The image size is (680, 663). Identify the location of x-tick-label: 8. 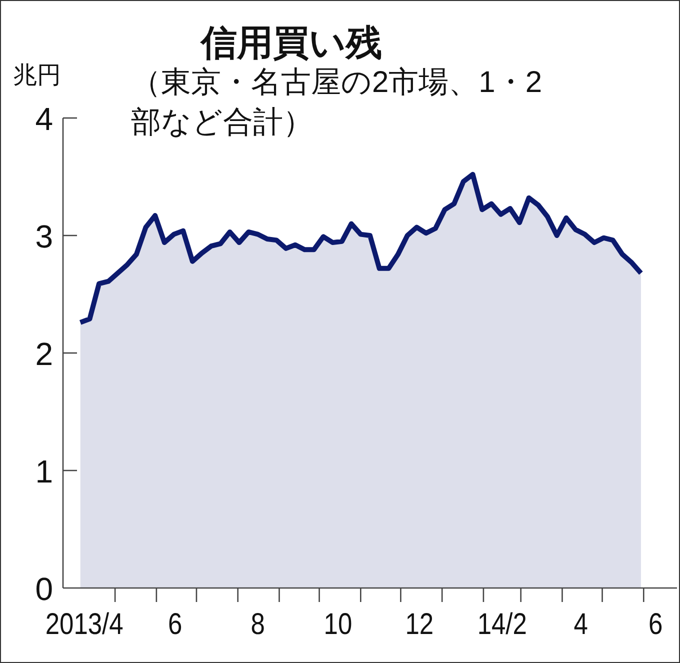
(257, 623).